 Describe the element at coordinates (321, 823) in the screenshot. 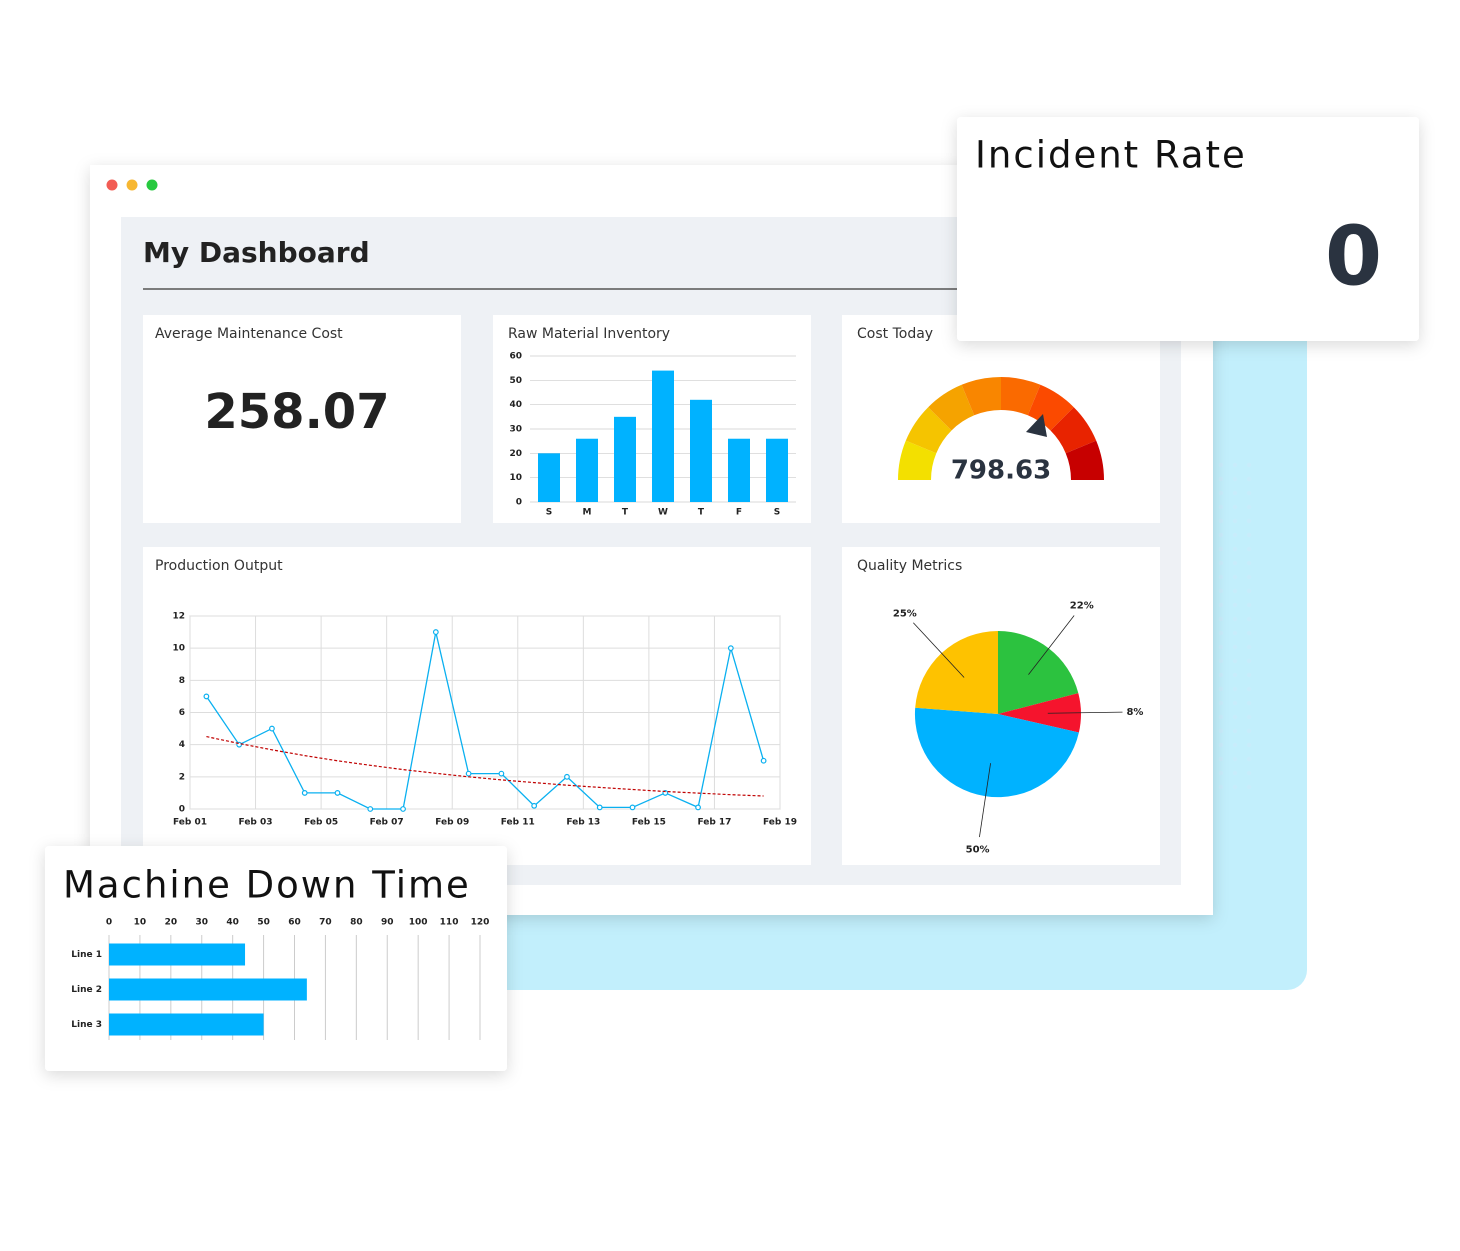

I see `x-tick-label: Feb 05` at that location.